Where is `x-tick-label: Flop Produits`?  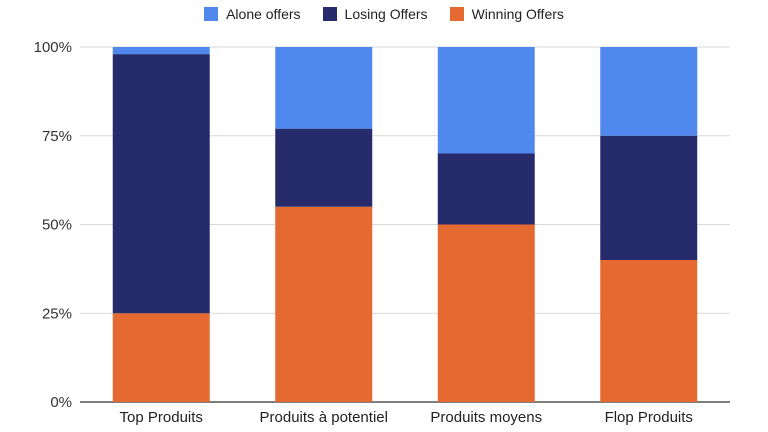 x-tick-label: Flop Produits is located at coordinates (649, 417).